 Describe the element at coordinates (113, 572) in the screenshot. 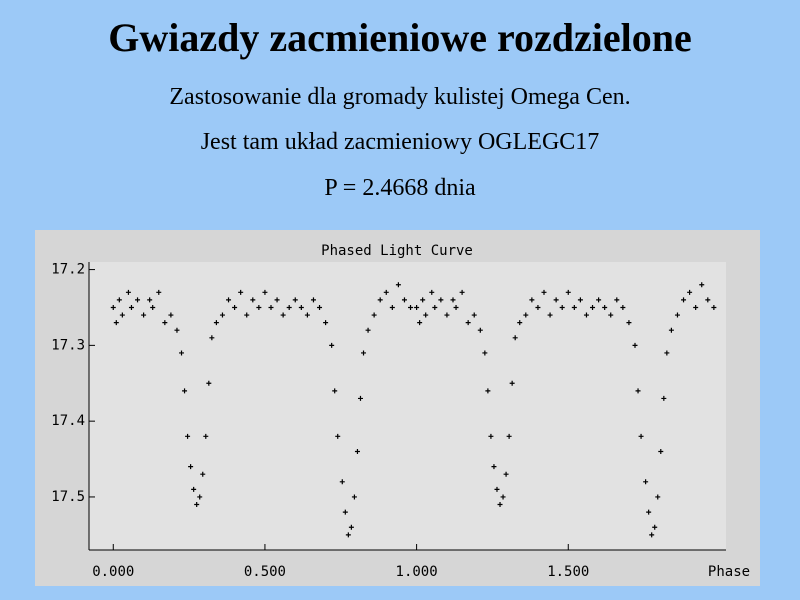

I see `x-tick-label: 0.000` at that location.